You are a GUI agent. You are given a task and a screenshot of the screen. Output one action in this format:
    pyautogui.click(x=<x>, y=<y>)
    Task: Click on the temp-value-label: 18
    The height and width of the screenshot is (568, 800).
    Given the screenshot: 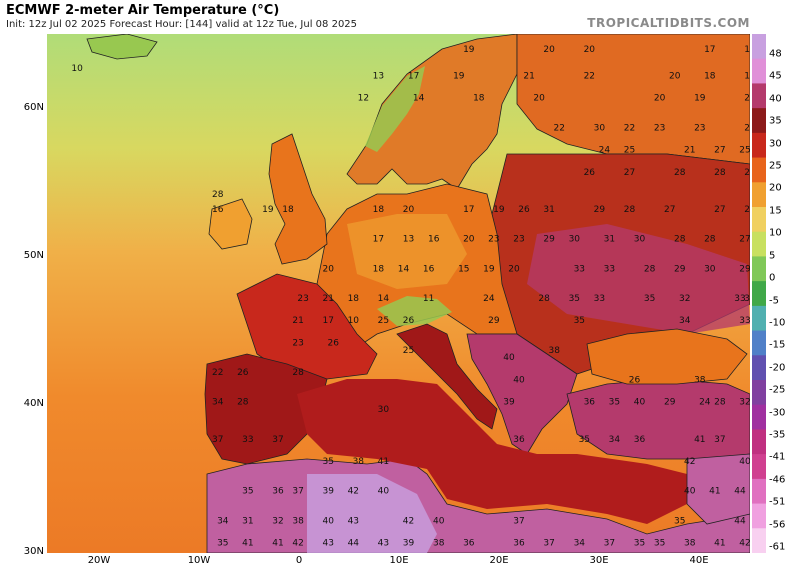 What is the action you would take?
    pyautogui.click(x=379, y=210)
    